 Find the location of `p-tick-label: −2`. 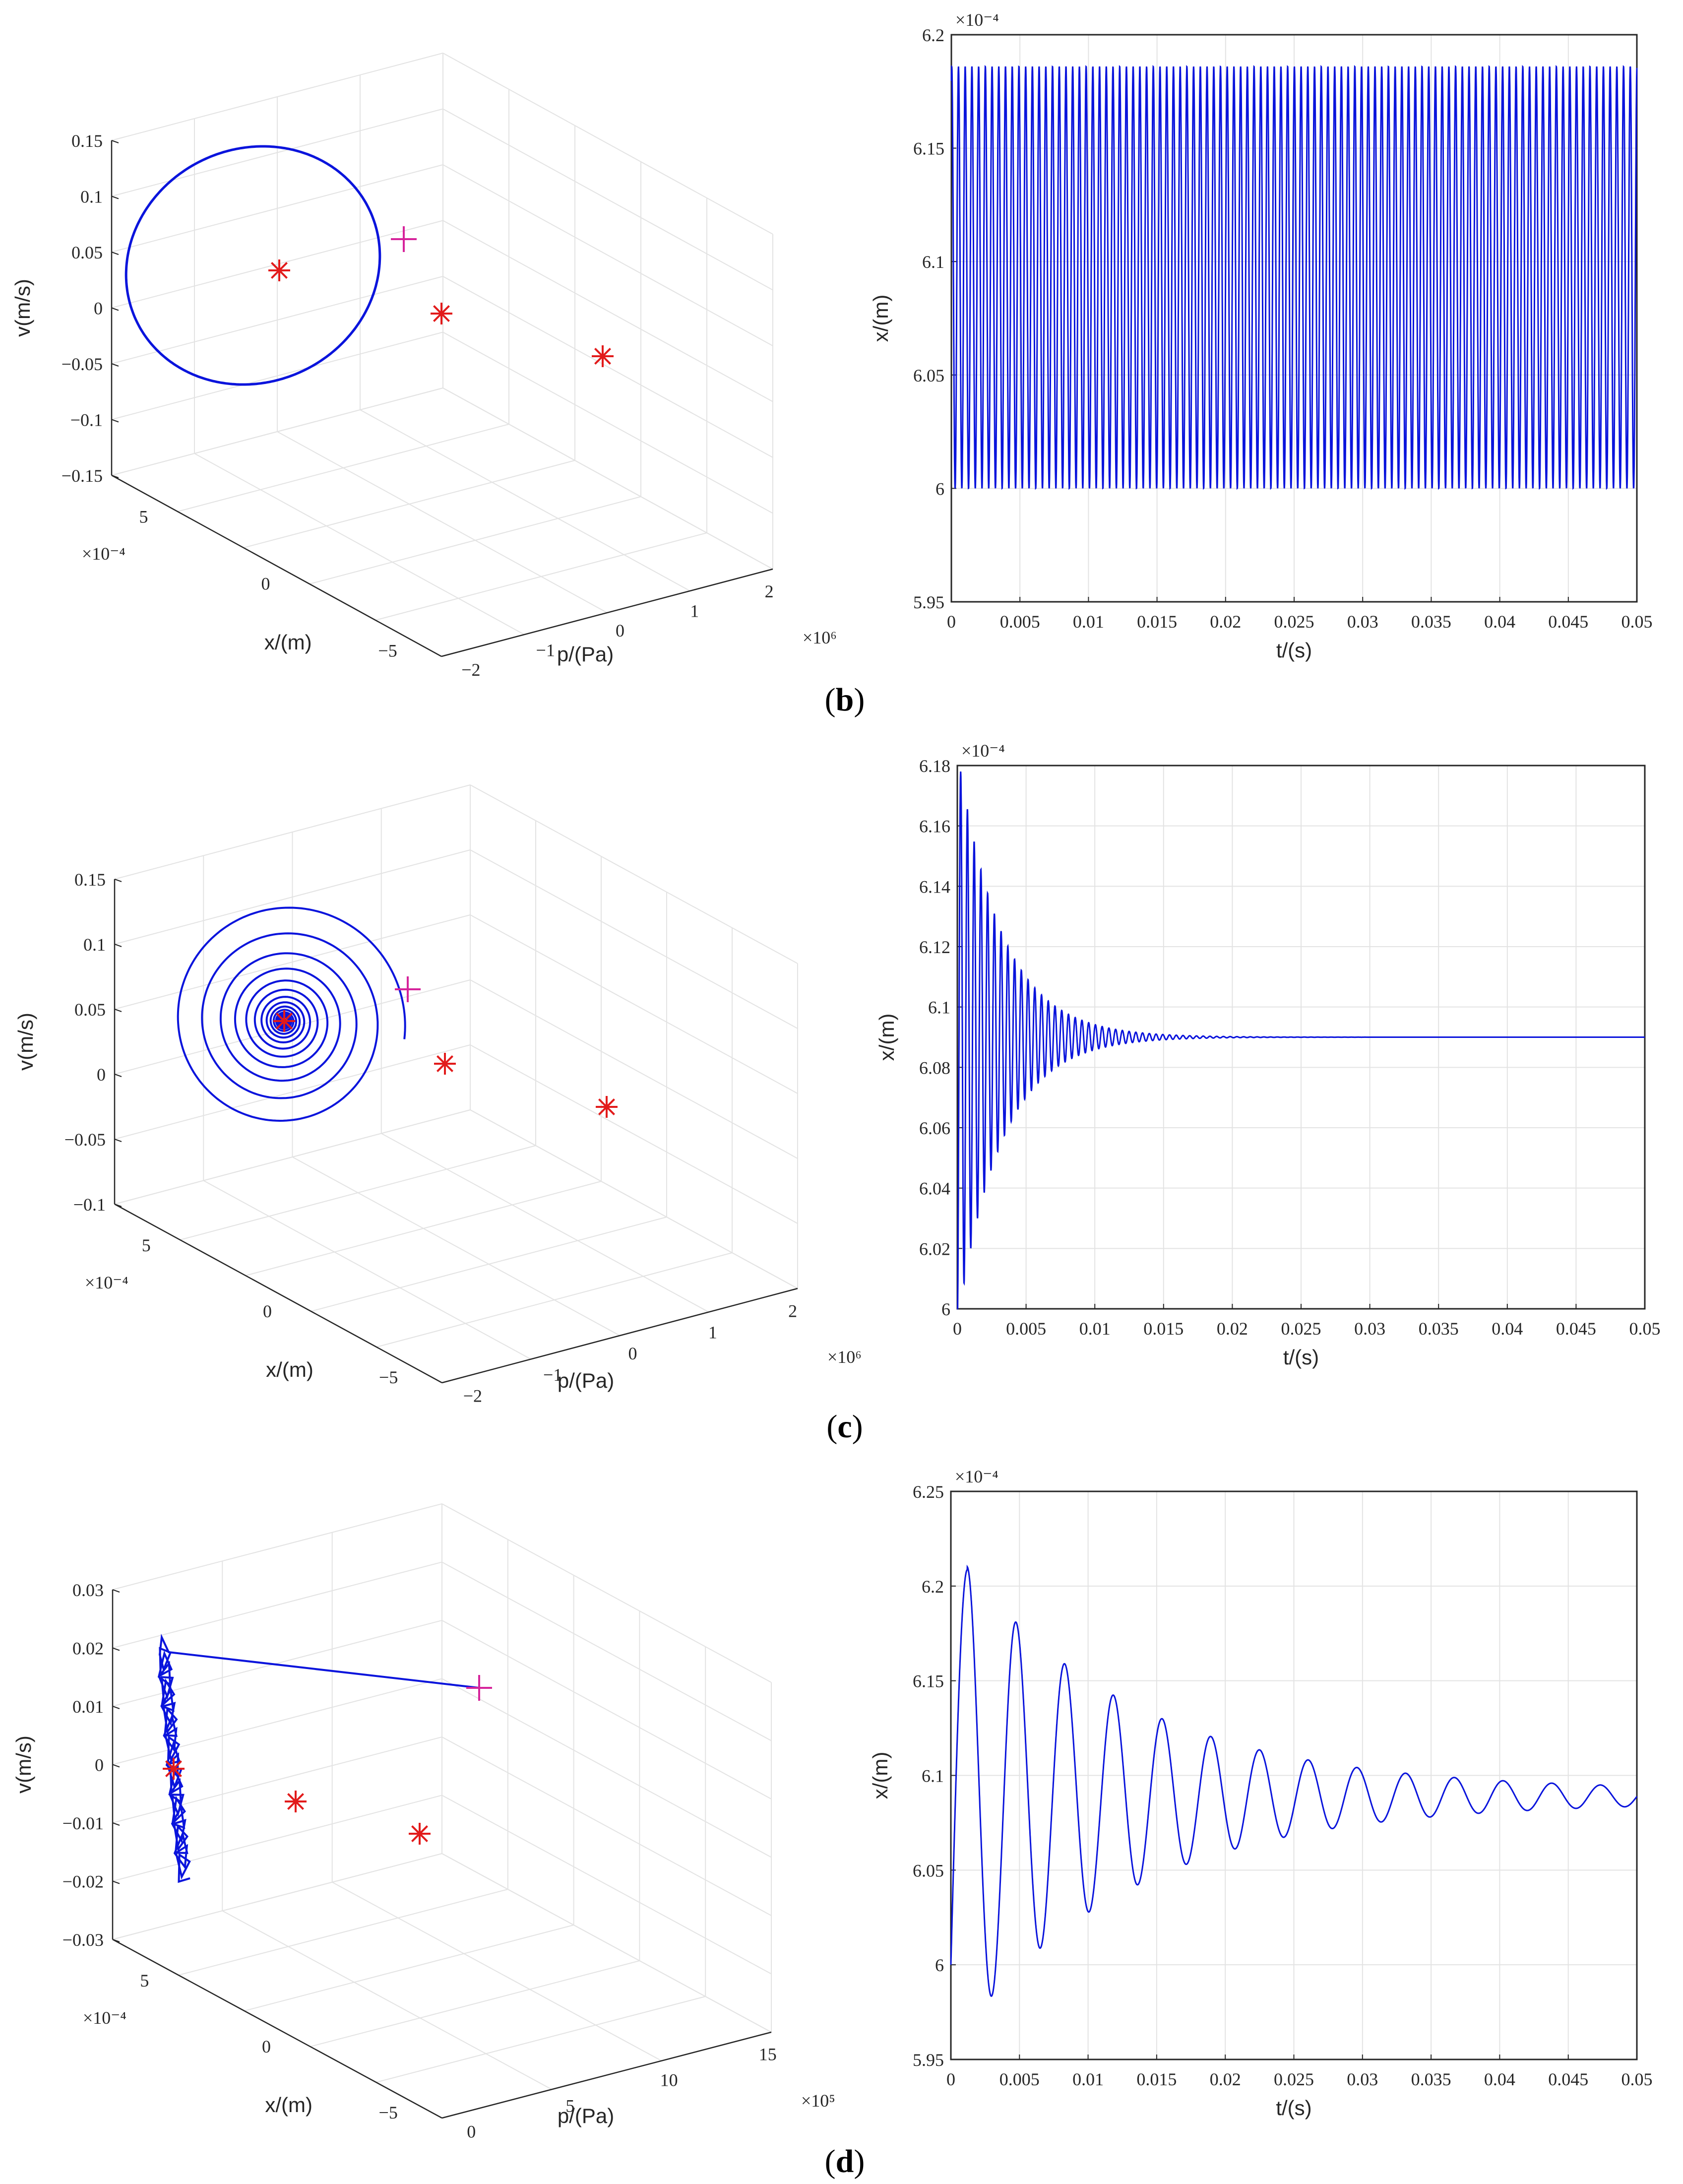

p-tick-label: −2 is located at coordinates (472, 1396).